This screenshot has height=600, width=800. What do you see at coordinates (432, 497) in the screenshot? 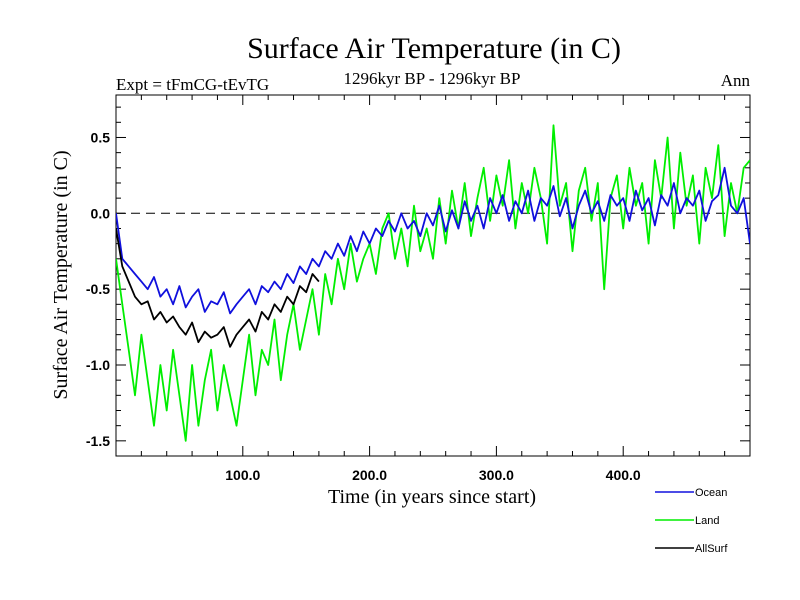
I see `x-axis-label: Time (in years since start)` at bounding box center [432, 497].